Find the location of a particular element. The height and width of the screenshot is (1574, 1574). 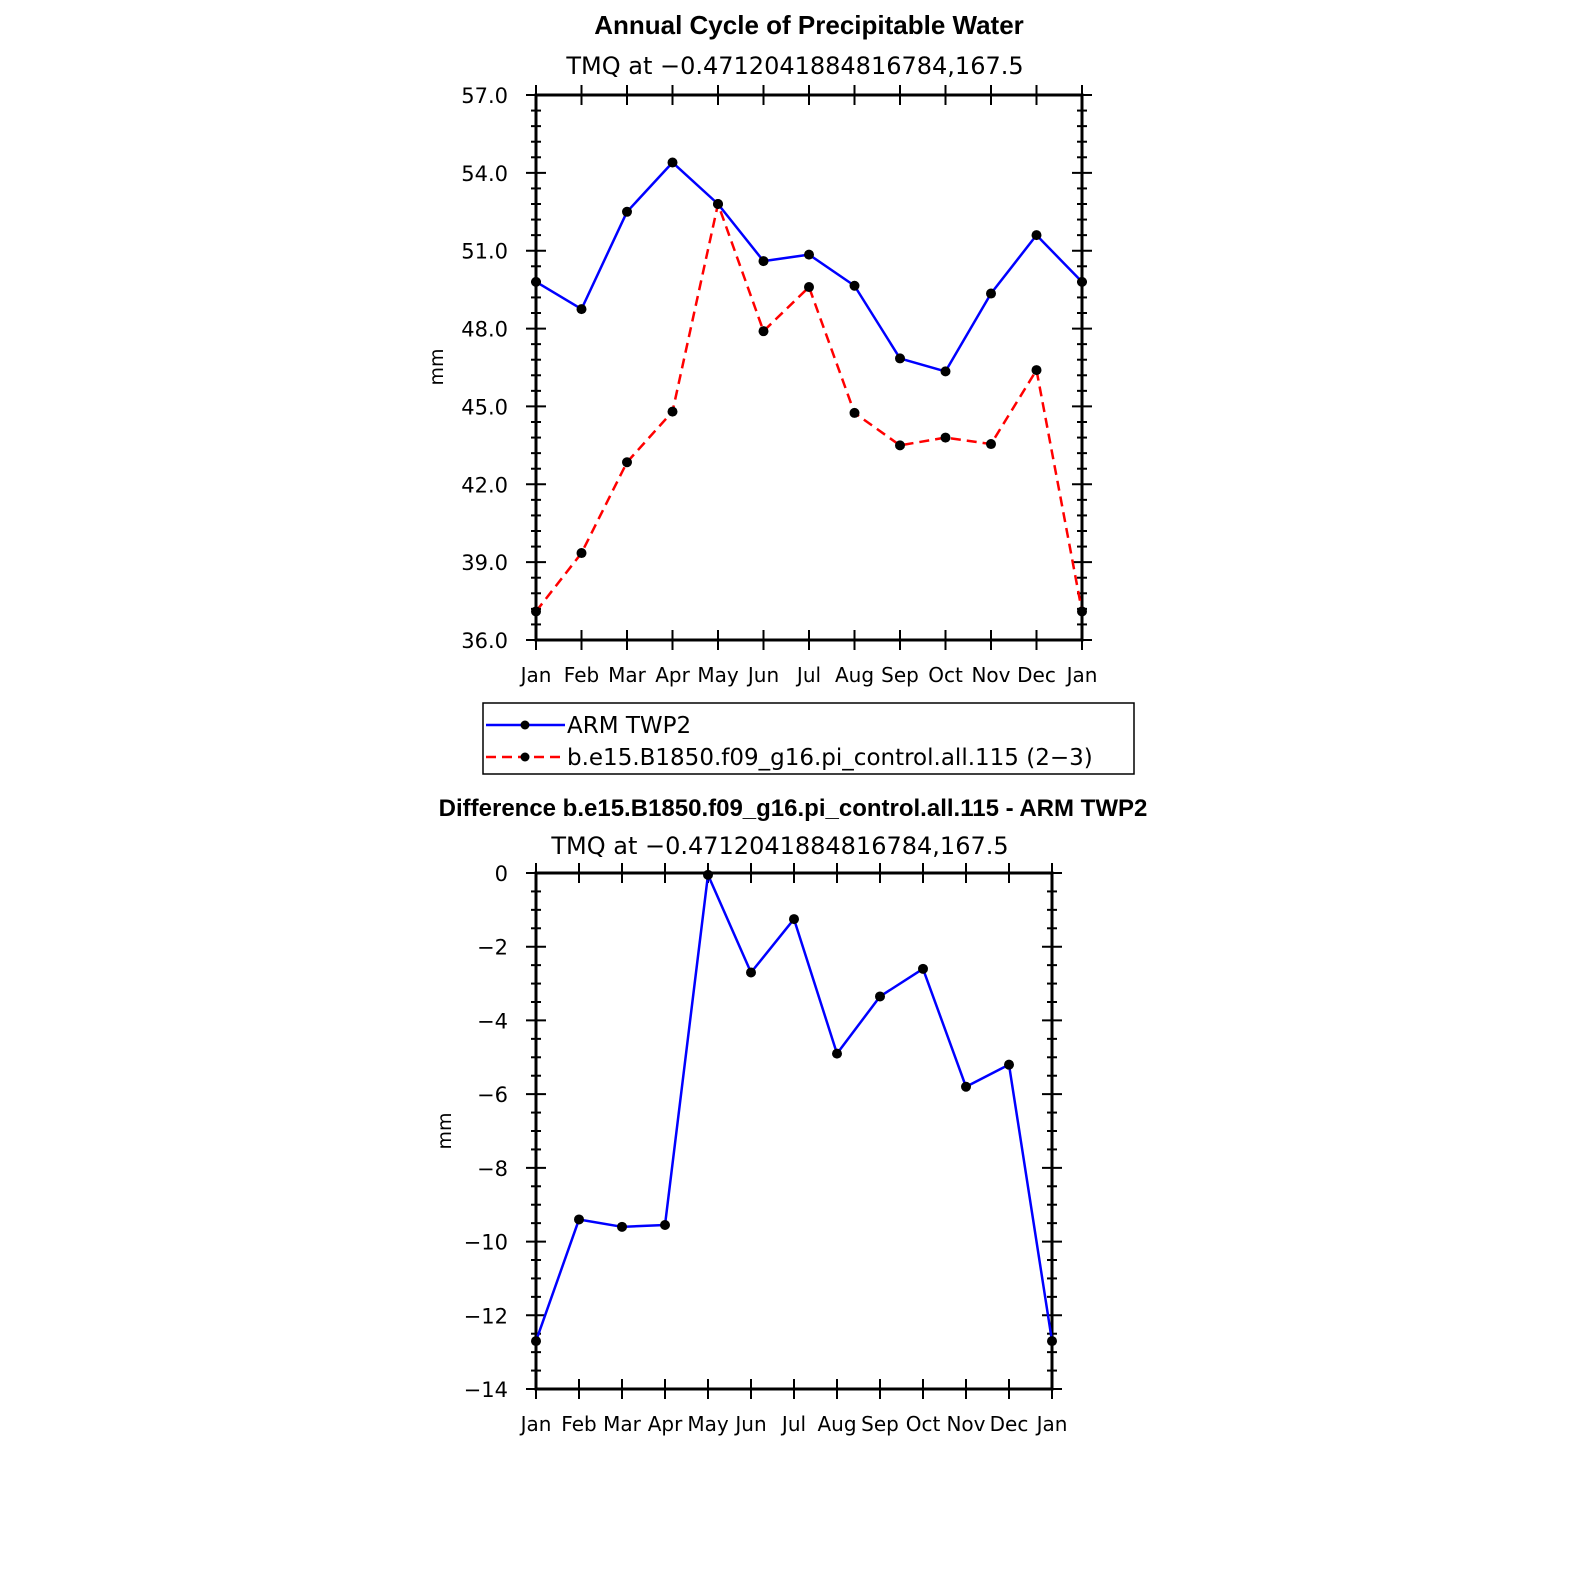

chart1-title: Annual Cycle of Precipitable Water is located at coordinates (809, 25).